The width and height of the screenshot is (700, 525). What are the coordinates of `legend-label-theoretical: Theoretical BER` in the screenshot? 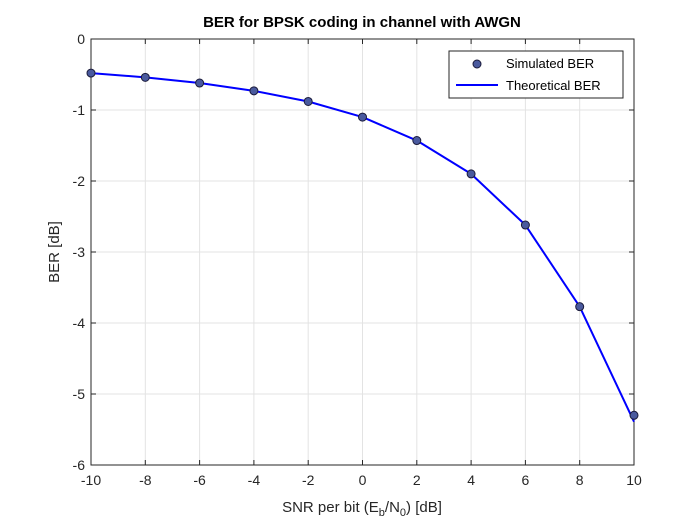 It's located at (553, 85).